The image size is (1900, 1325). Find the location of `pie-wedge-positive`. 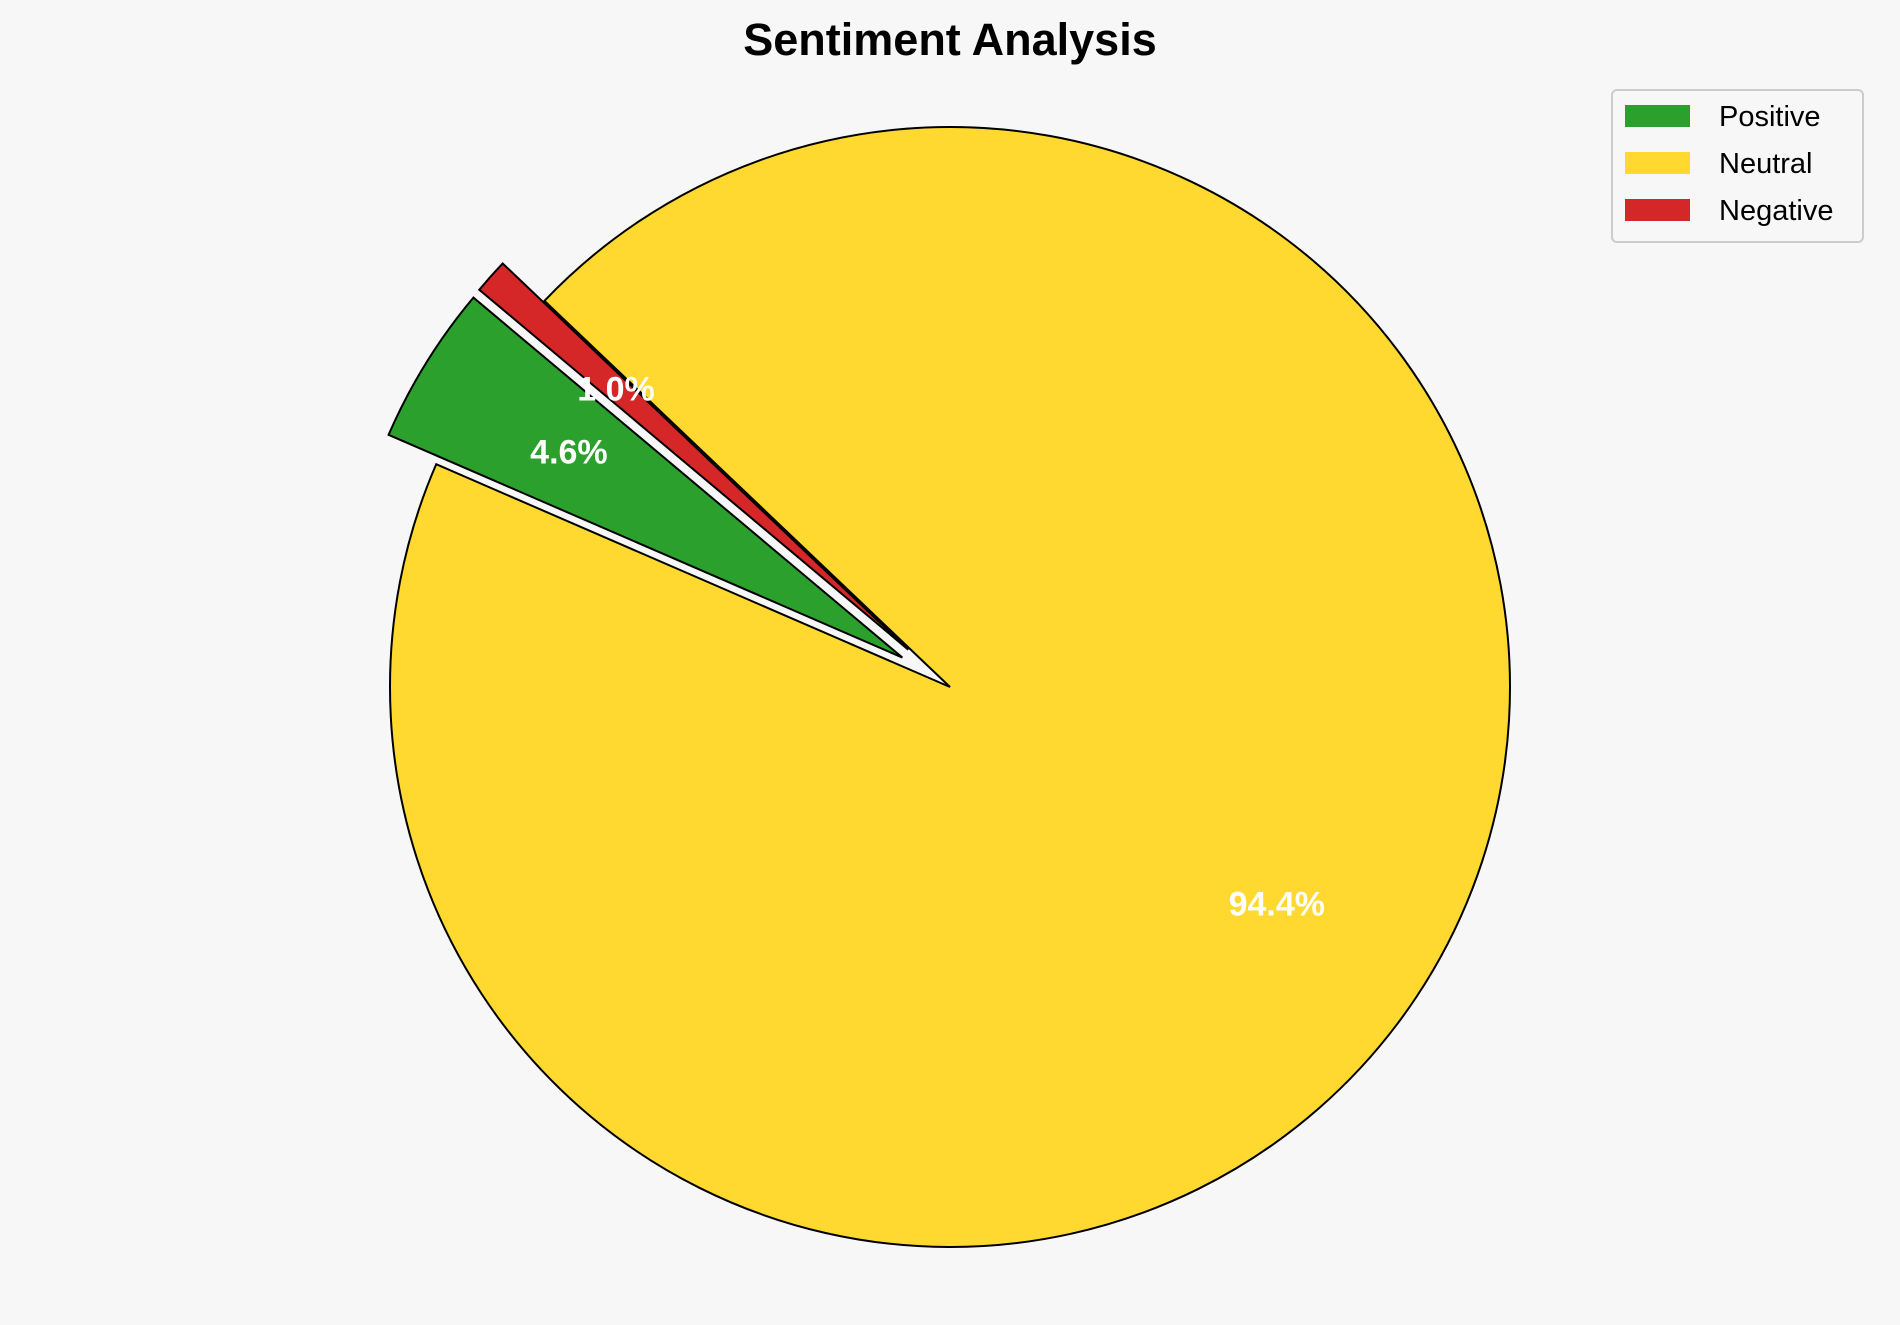

pie-wedge-positive is located at coordinates (645, 477).